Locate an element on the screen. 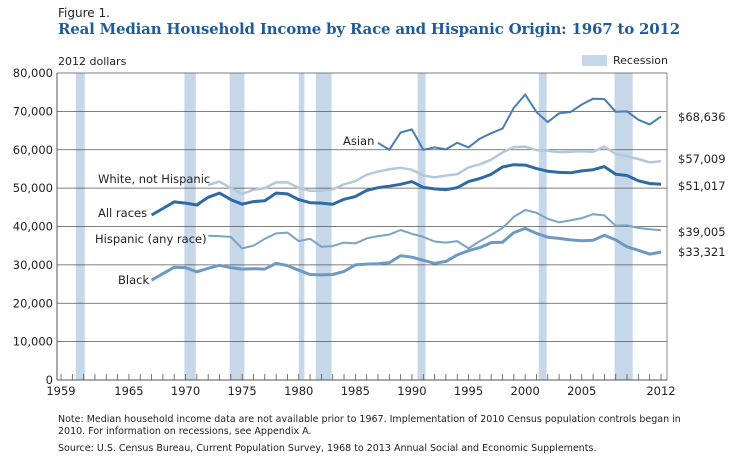 This screenshot has height=474, width=738. series-label: White, not Hispanic is located at coordinates (154, 179).